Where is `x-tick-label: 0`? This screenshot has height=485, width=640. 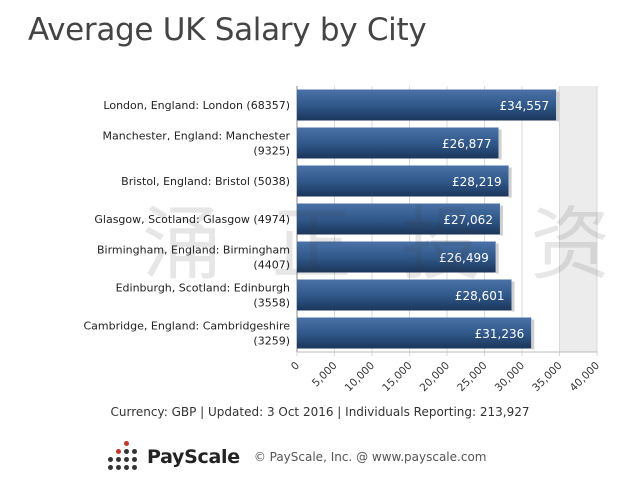
x-tick-label: 0 is located at coordinates (295, 366).